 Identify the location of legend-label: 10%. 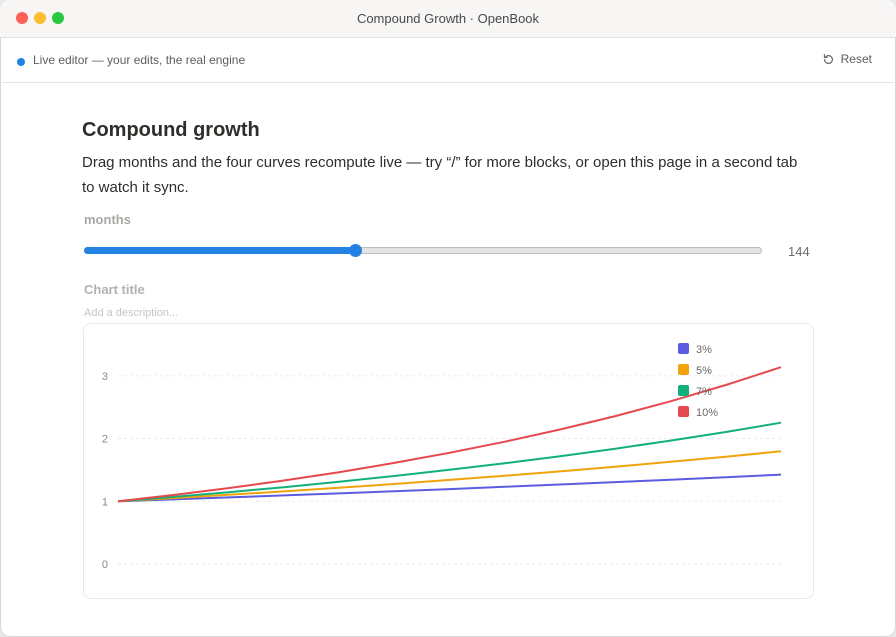
(707, 413).